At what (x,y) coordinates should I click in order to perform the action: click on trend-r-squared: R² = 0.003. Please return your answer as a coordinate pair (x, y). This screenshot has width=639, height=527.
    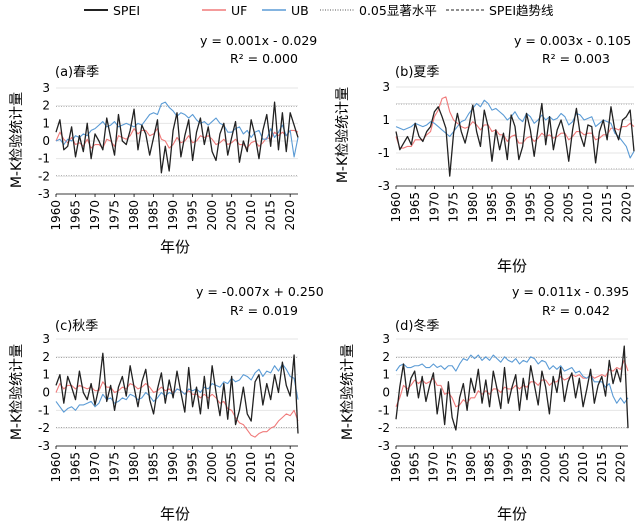
    Looking at the image, I should click on (576, 58).